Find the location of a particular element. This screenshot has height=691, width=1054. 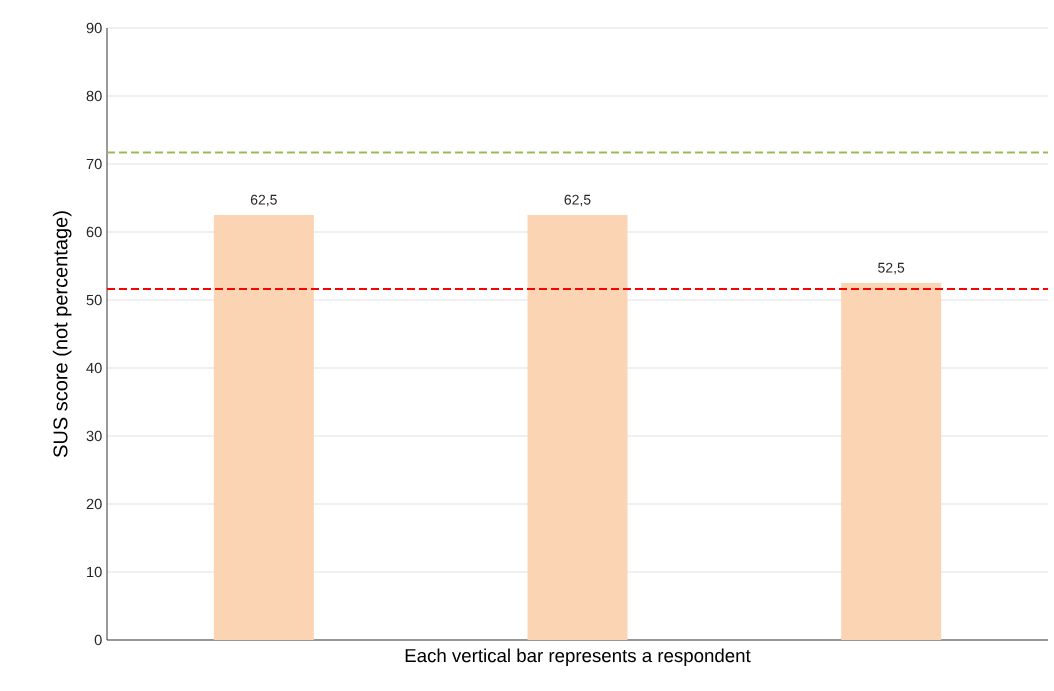

y-axis-title: SUS score (not percentage) is located at coordinates (62, 334).